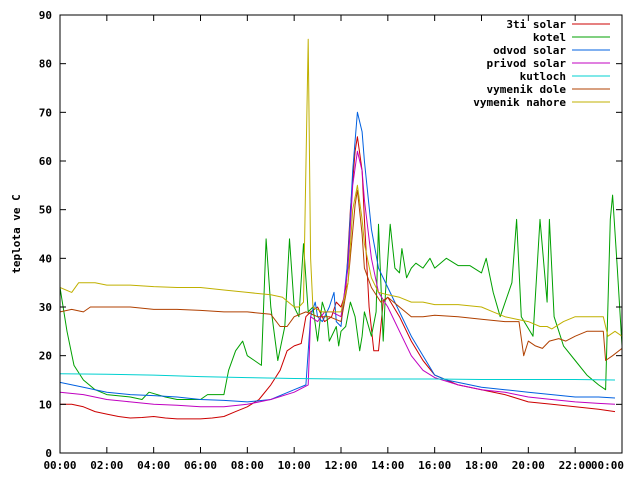 This screenshot has height=480, width=640. What do you see at coordinates (543, 76) in the screenshot?
I see `legend-label-5: kutloch` at bounding box center [543, 76].